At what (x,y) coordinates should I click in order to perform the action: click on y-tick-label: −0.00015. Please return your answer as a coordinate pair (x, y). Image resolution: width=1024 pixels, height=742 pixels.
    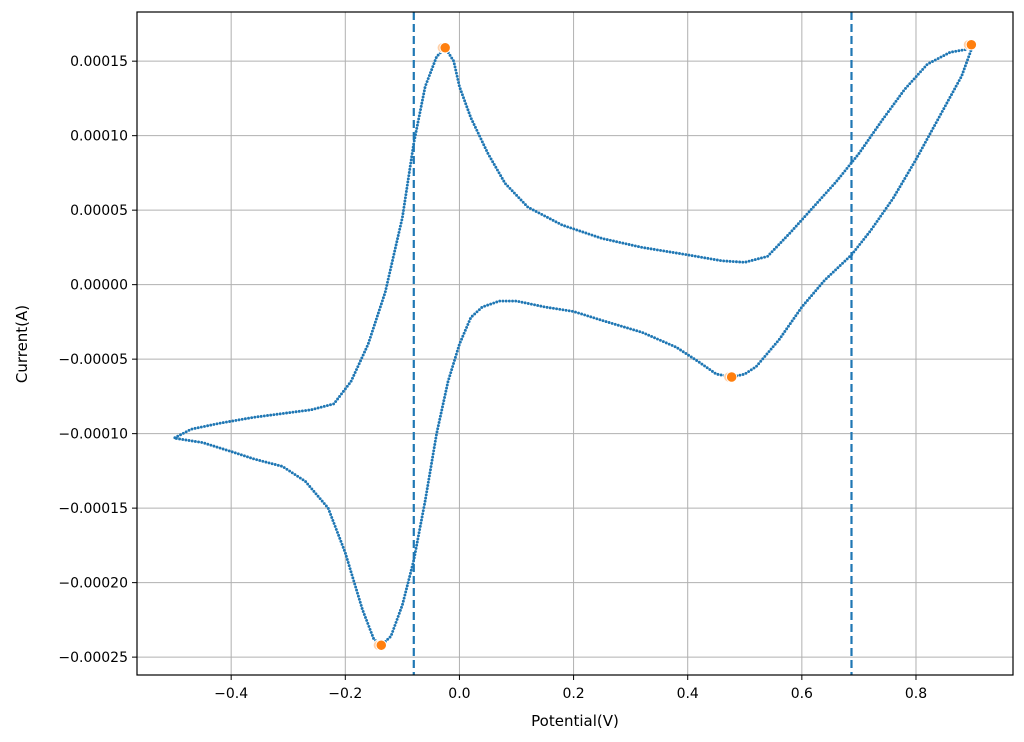
    Looking at the image, I should click on (93, 509).